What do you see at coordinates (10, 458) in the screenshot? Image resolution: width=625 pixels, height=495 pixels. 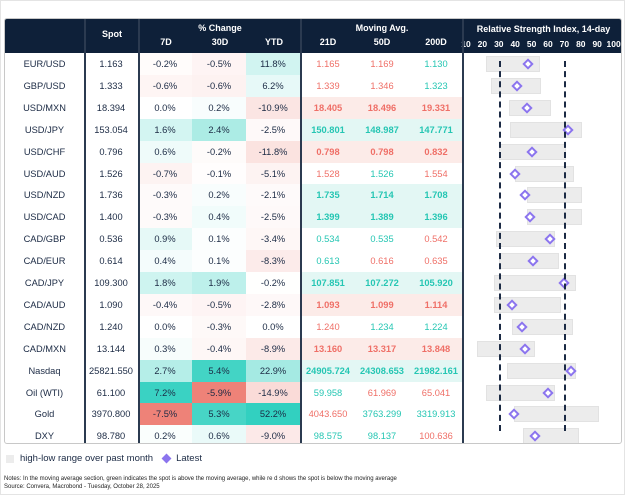 I see `range-swatch-icon` at bounding box center [10, 458].